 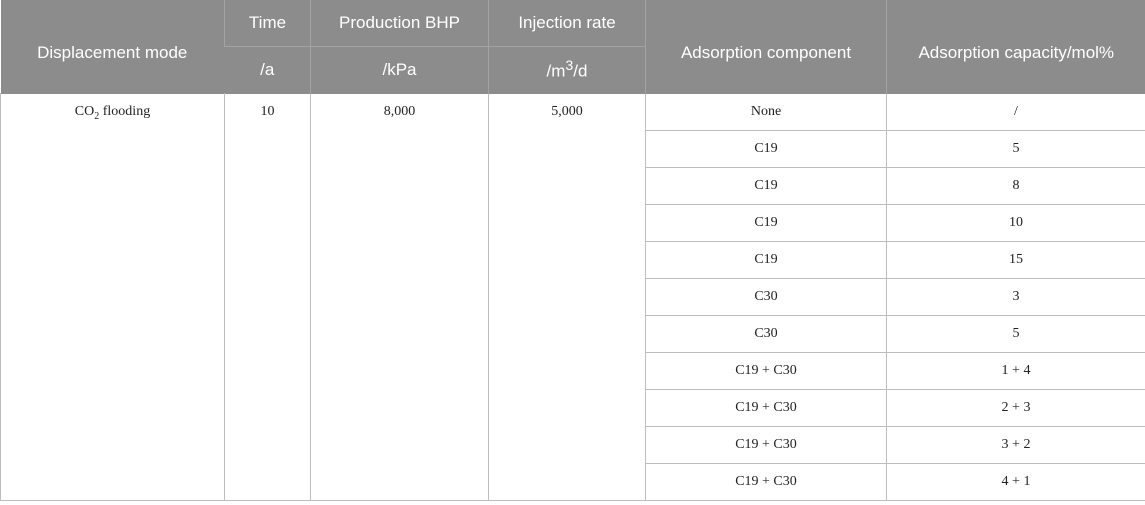 What do you see at coordinates (580, 71) in the screenshot?
I see `unit-post: /d` at bounding box center [580, 71].